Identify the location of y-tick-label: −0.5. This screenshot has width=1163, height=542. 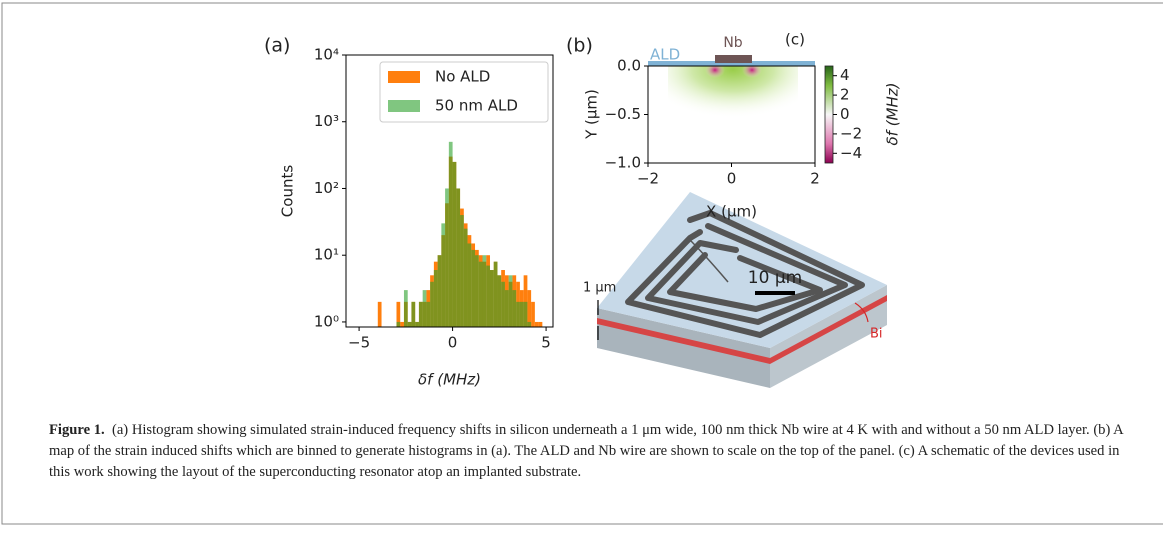
(623, 114).